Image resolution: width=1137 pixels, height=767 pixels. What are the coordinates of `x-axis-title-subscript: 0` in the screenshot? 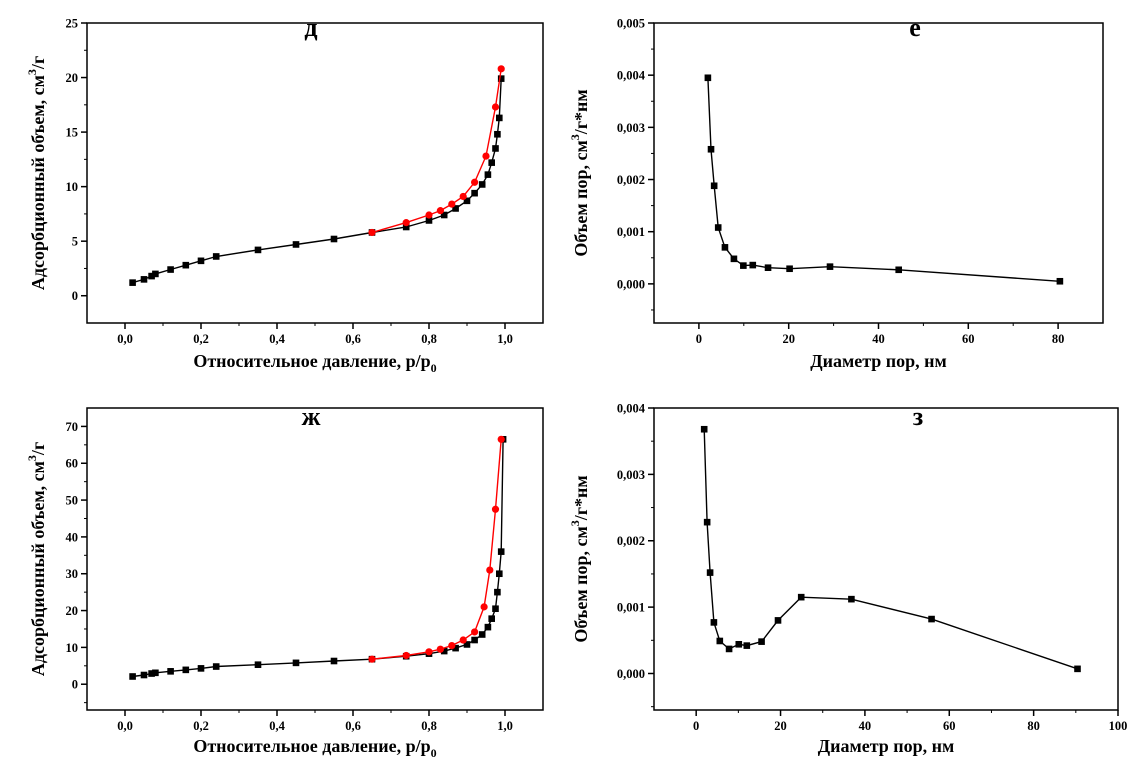 It's located at (434, 368).